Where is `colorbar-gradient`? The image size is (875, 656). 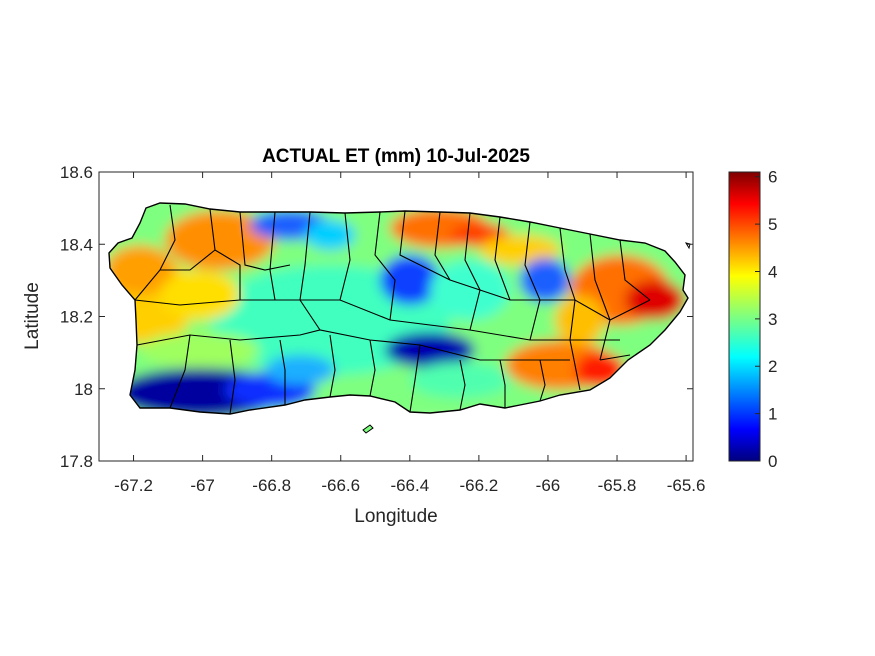
colorbar-gradient is located at coordinates (744, 316).